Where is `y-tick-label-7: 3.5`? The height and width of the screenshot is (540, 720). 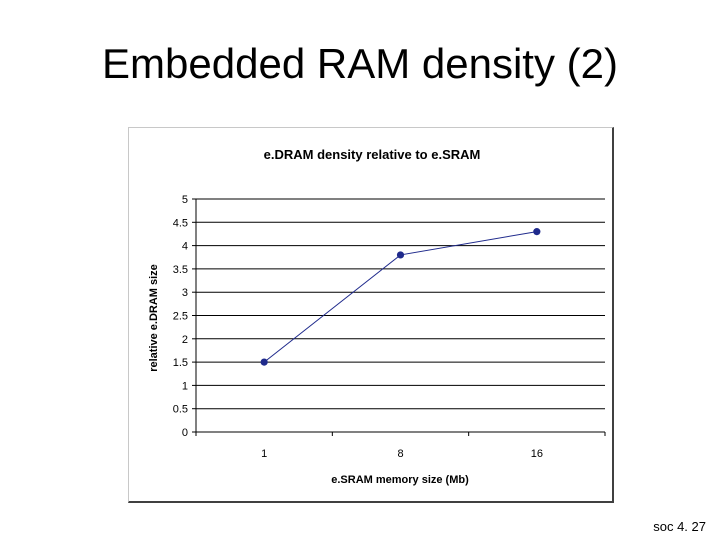 y-tick-label-7: 3.5 is located at coordinates (180, 270).